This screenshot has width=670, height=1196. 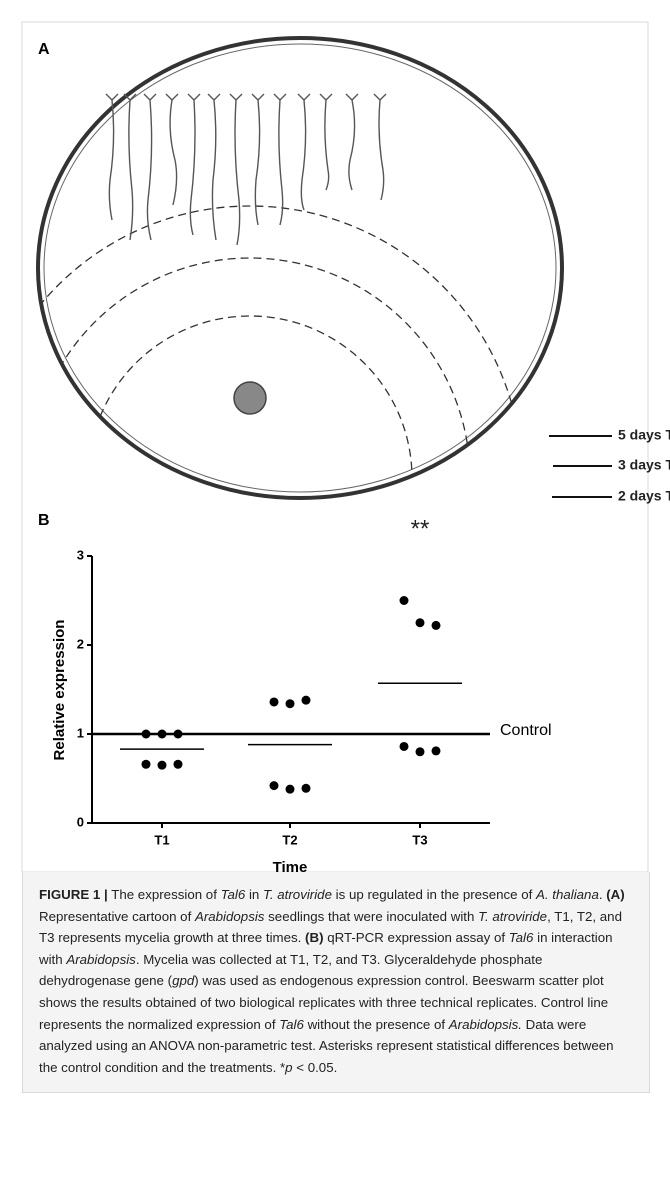 I want to click on x-tick-label: T2, so click(x=289, y=839).